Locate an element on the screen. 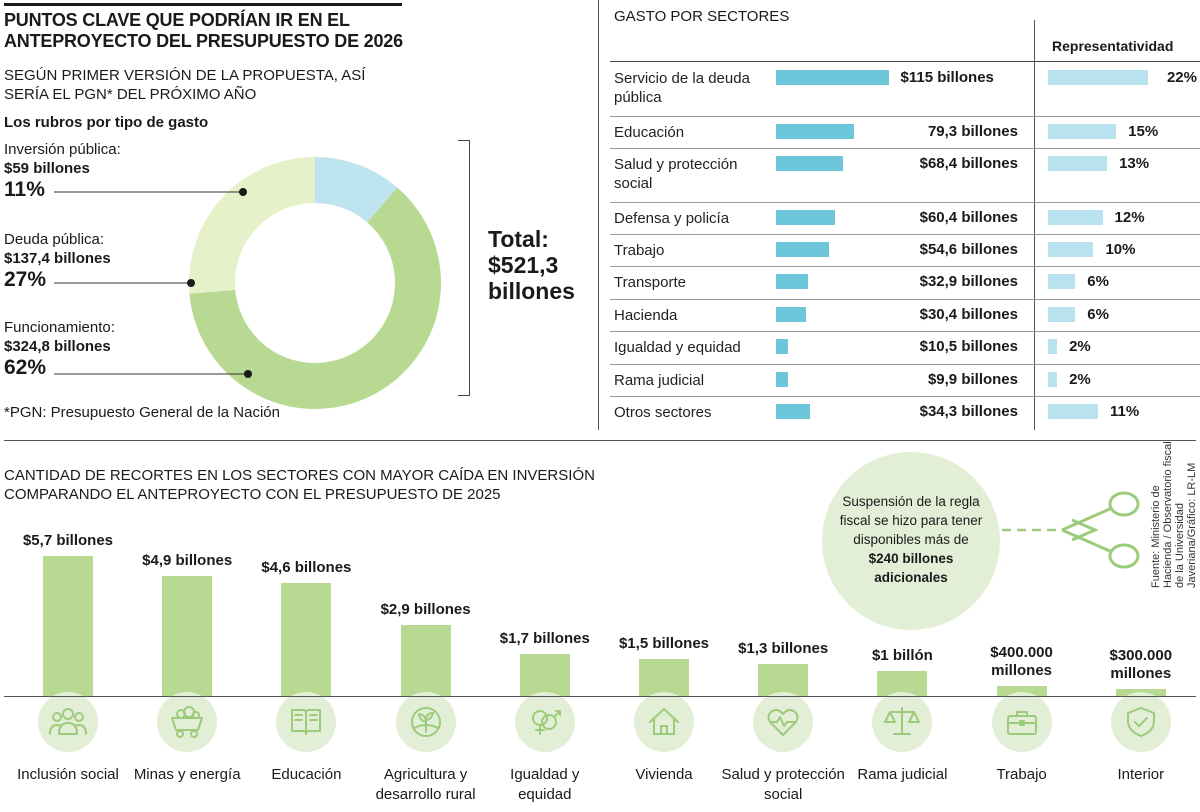  cut-category-label: Rama judicial is located at coordinates (902, 774).